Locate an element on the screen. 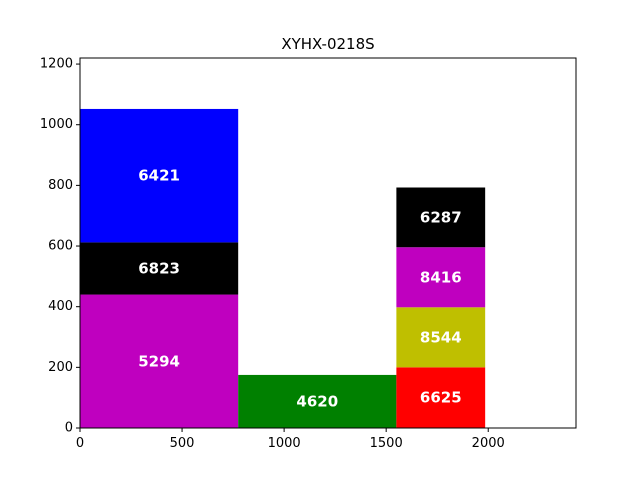 This screenshot has height=480, width=640. segment-value-label: 5294 is located at coordinates (159, 361).